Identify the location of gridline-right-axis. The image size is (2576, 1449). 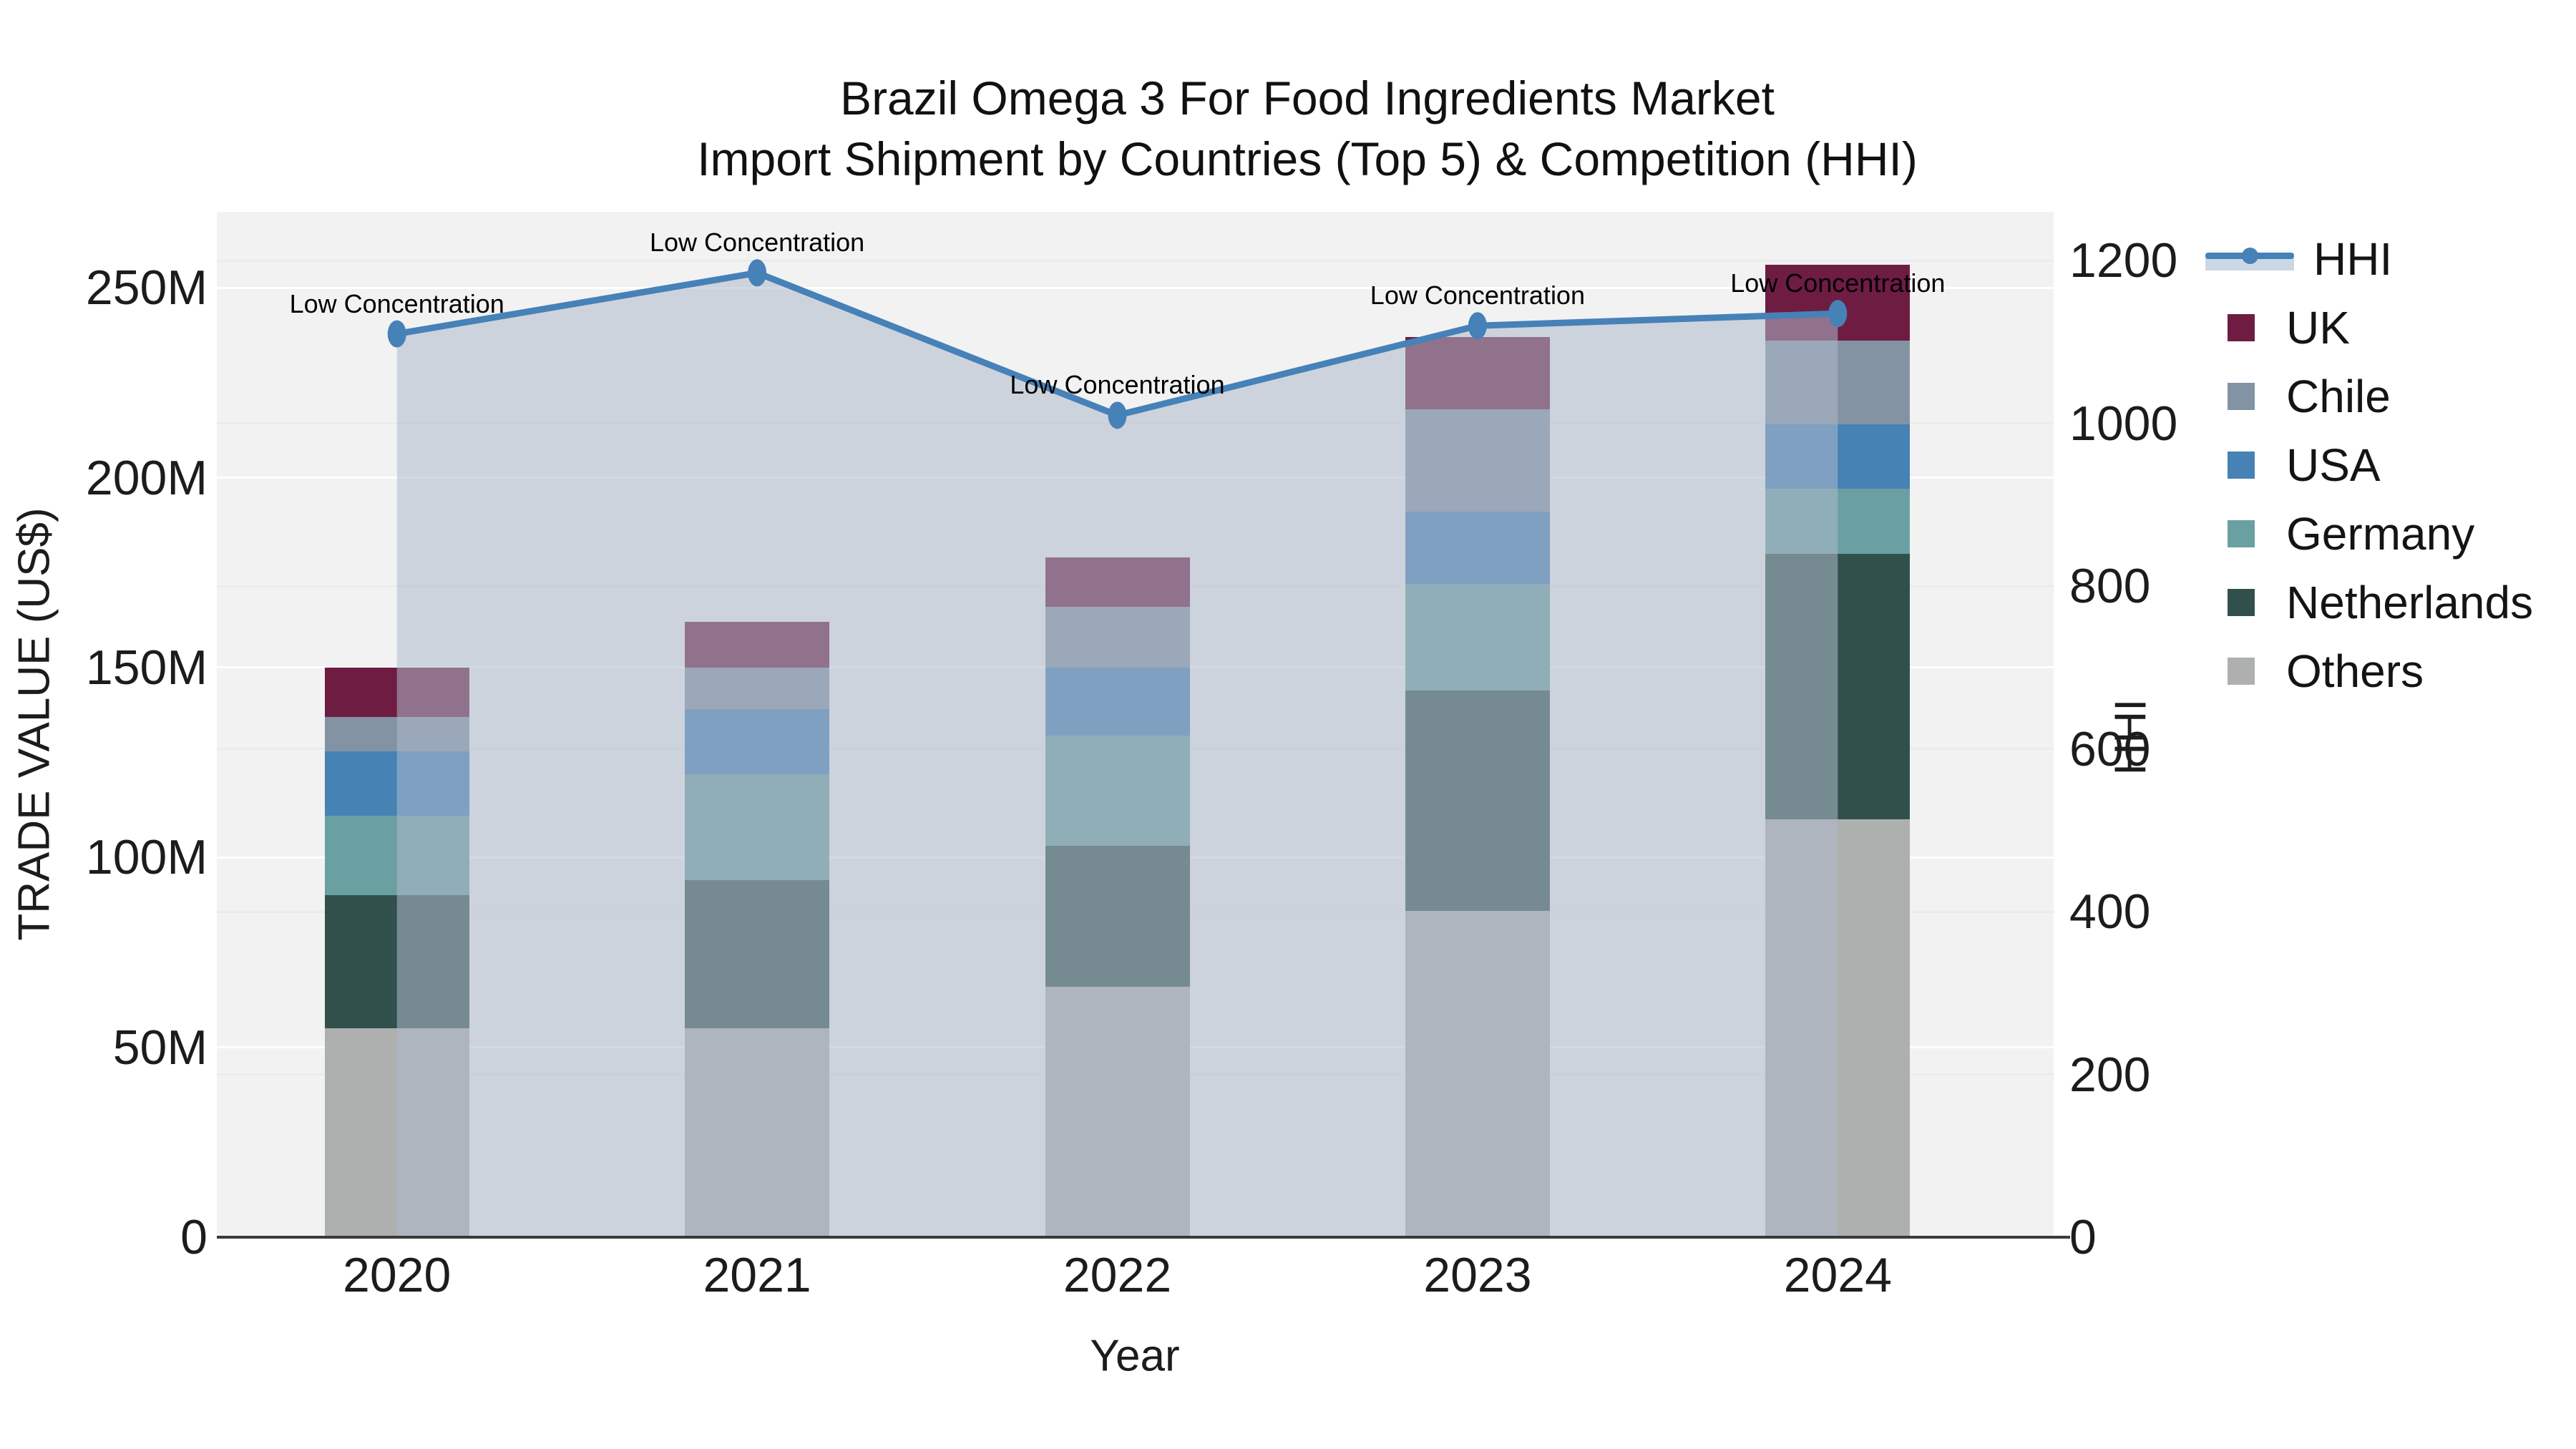
(1135, 260).